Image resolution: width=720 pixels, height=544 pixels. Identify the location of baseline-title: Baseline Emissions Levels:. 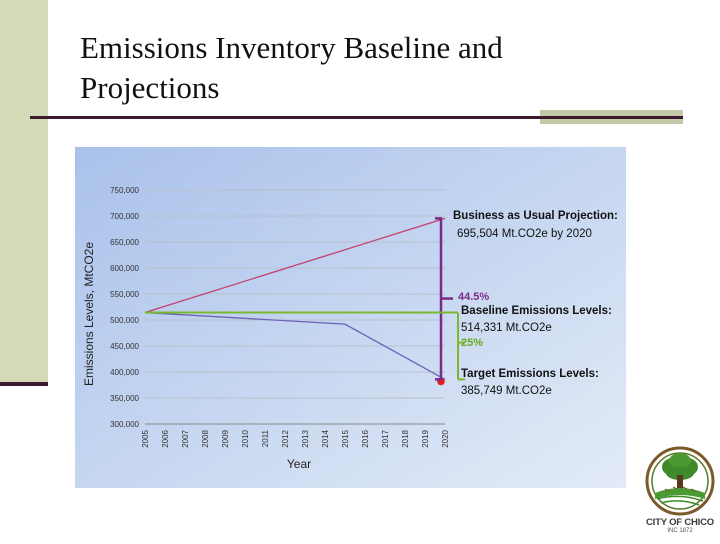
(536, 311).